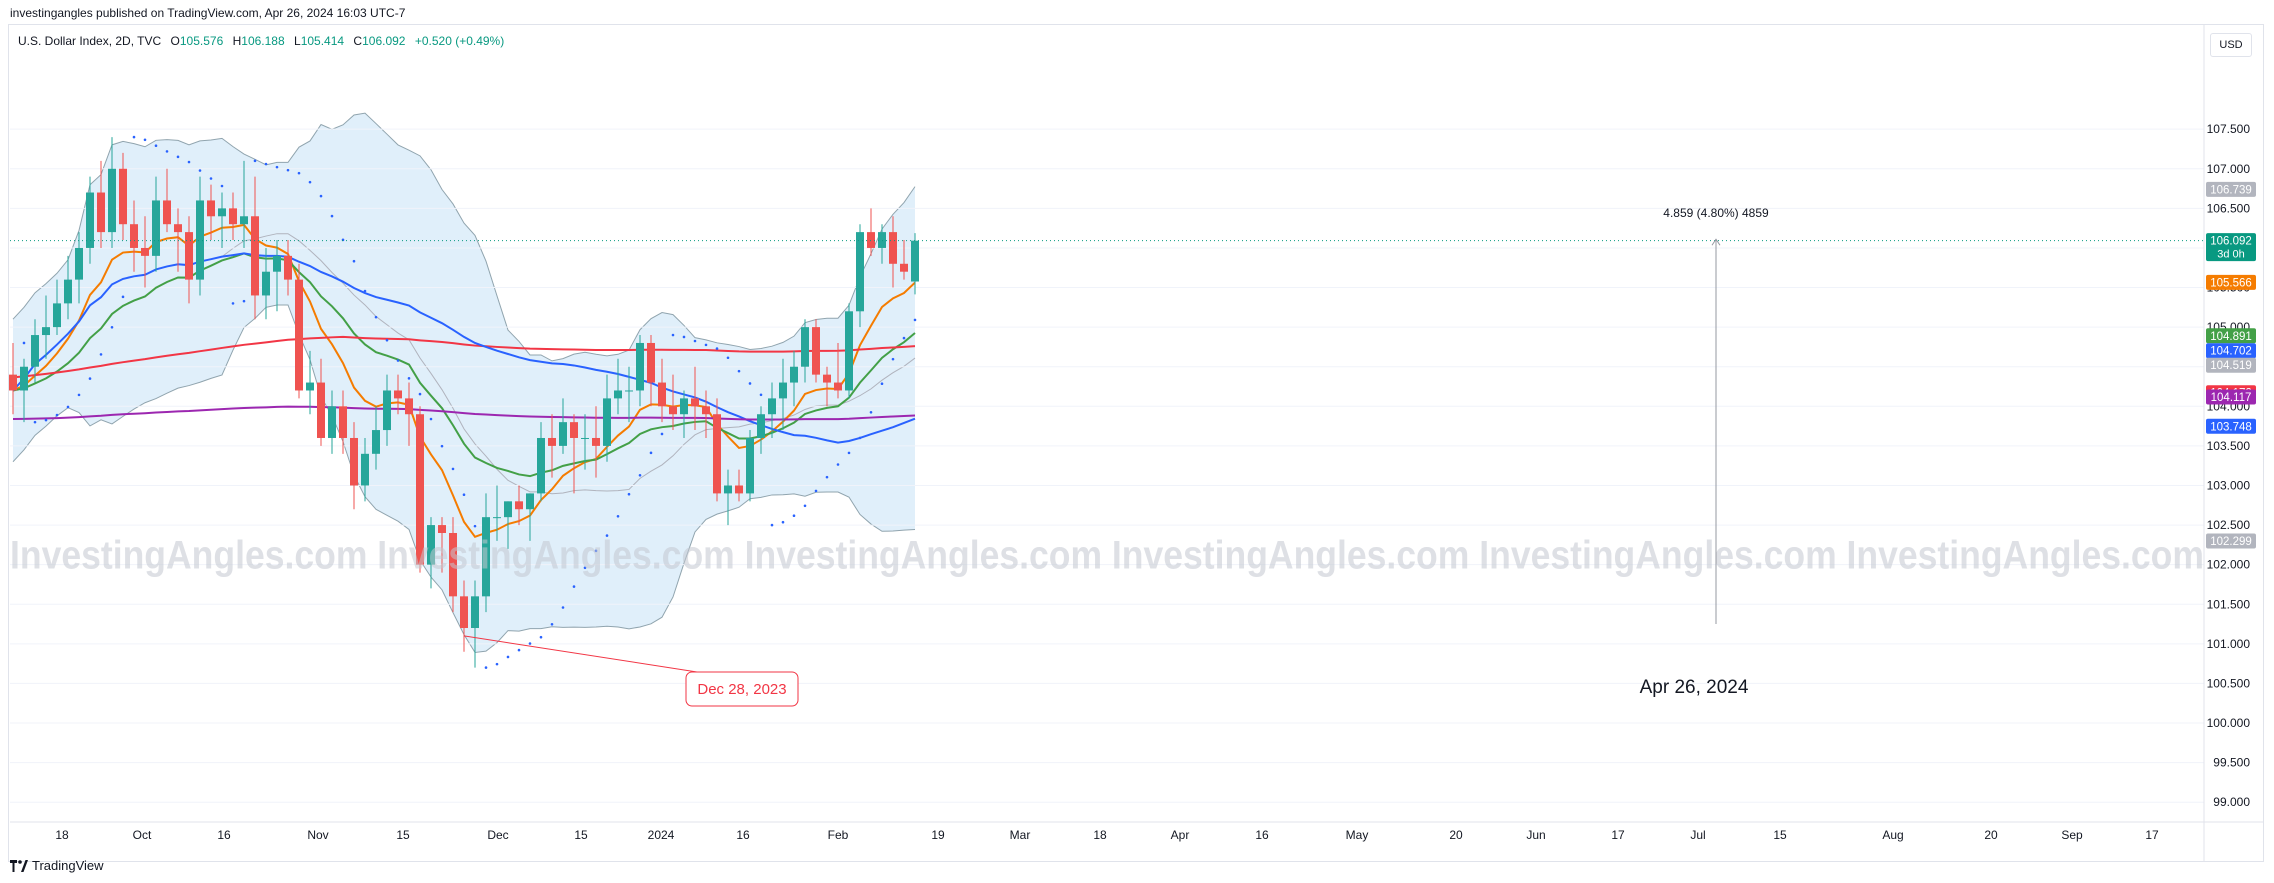 Image resolution: width=2274 pixels, height=883 pixels. I want to click on price-tag-label: 106.739, so click(2231, 190).